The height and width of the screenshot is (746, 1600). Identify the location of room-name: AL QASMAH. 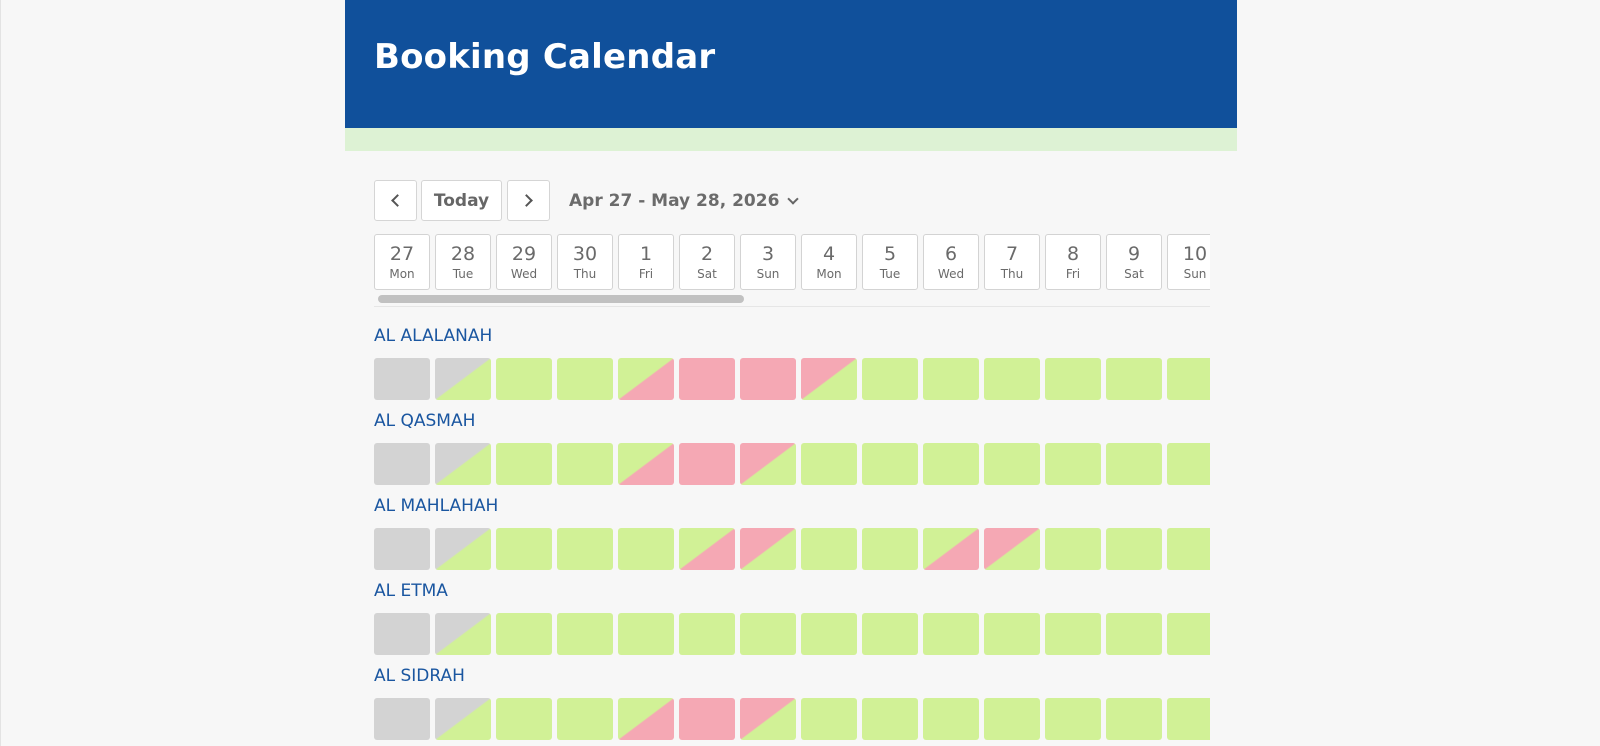
(425, 421).